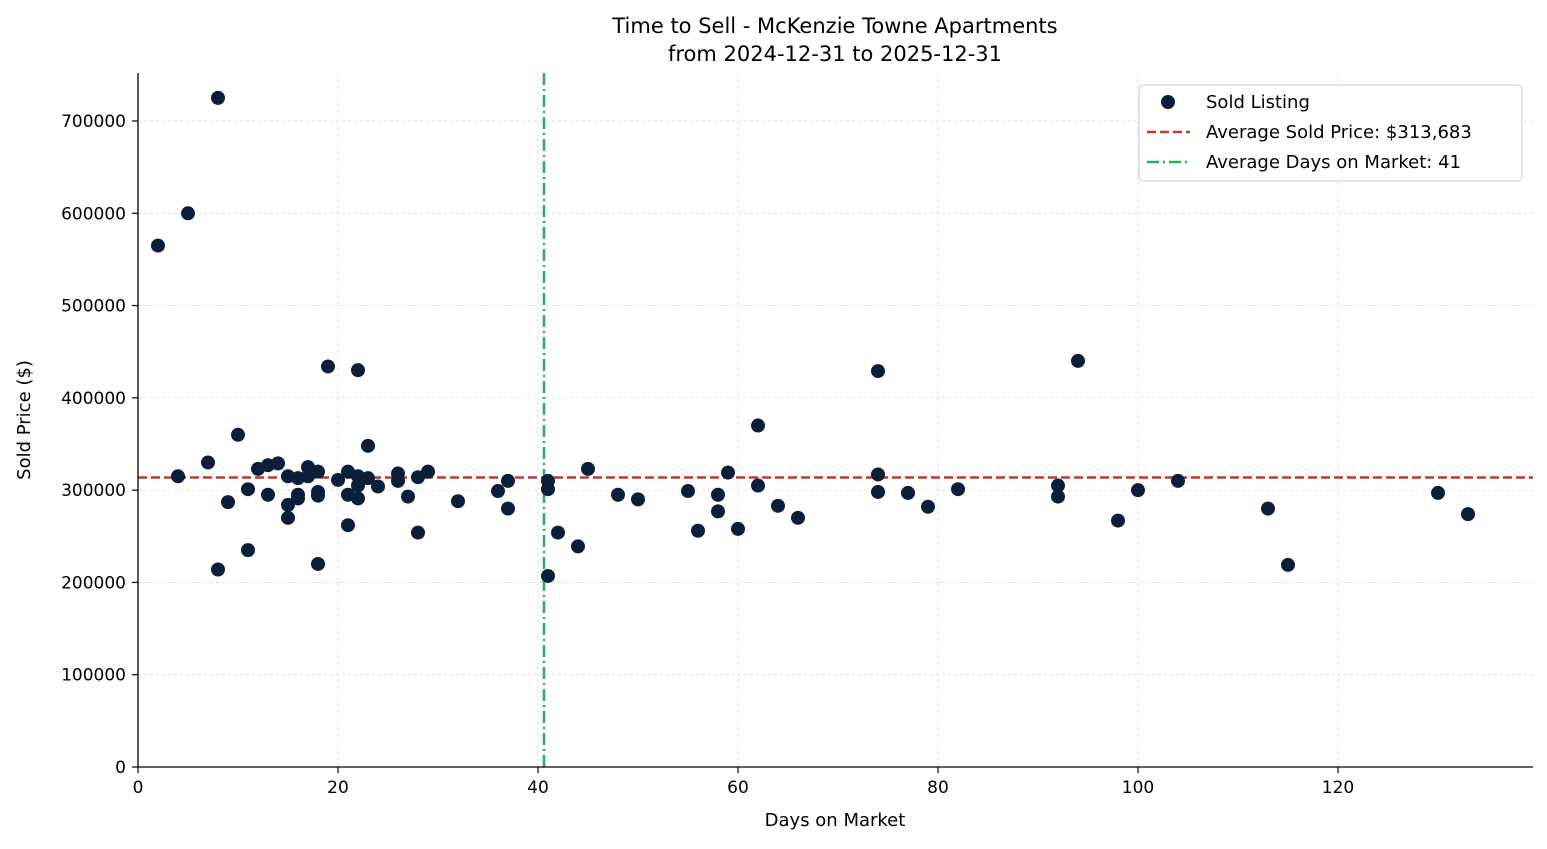 The height and width of the screenshot is (849, 1547). What do you see at coordinates (1258, 102) in the screenshot?
I see `legend-label: Sold Listing` at bounding box center [1258, 102].